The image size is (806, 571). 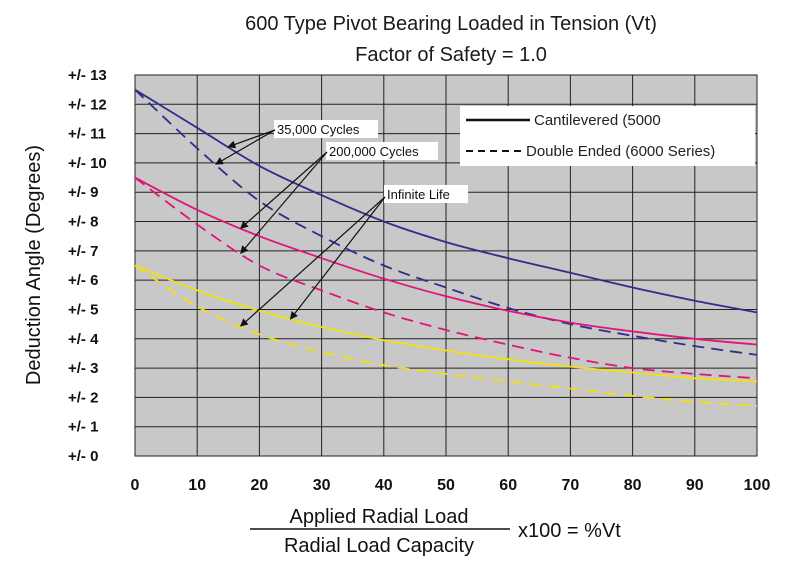 I want to click on y-tick-label: +/- 0, so click(x=83, y=456).